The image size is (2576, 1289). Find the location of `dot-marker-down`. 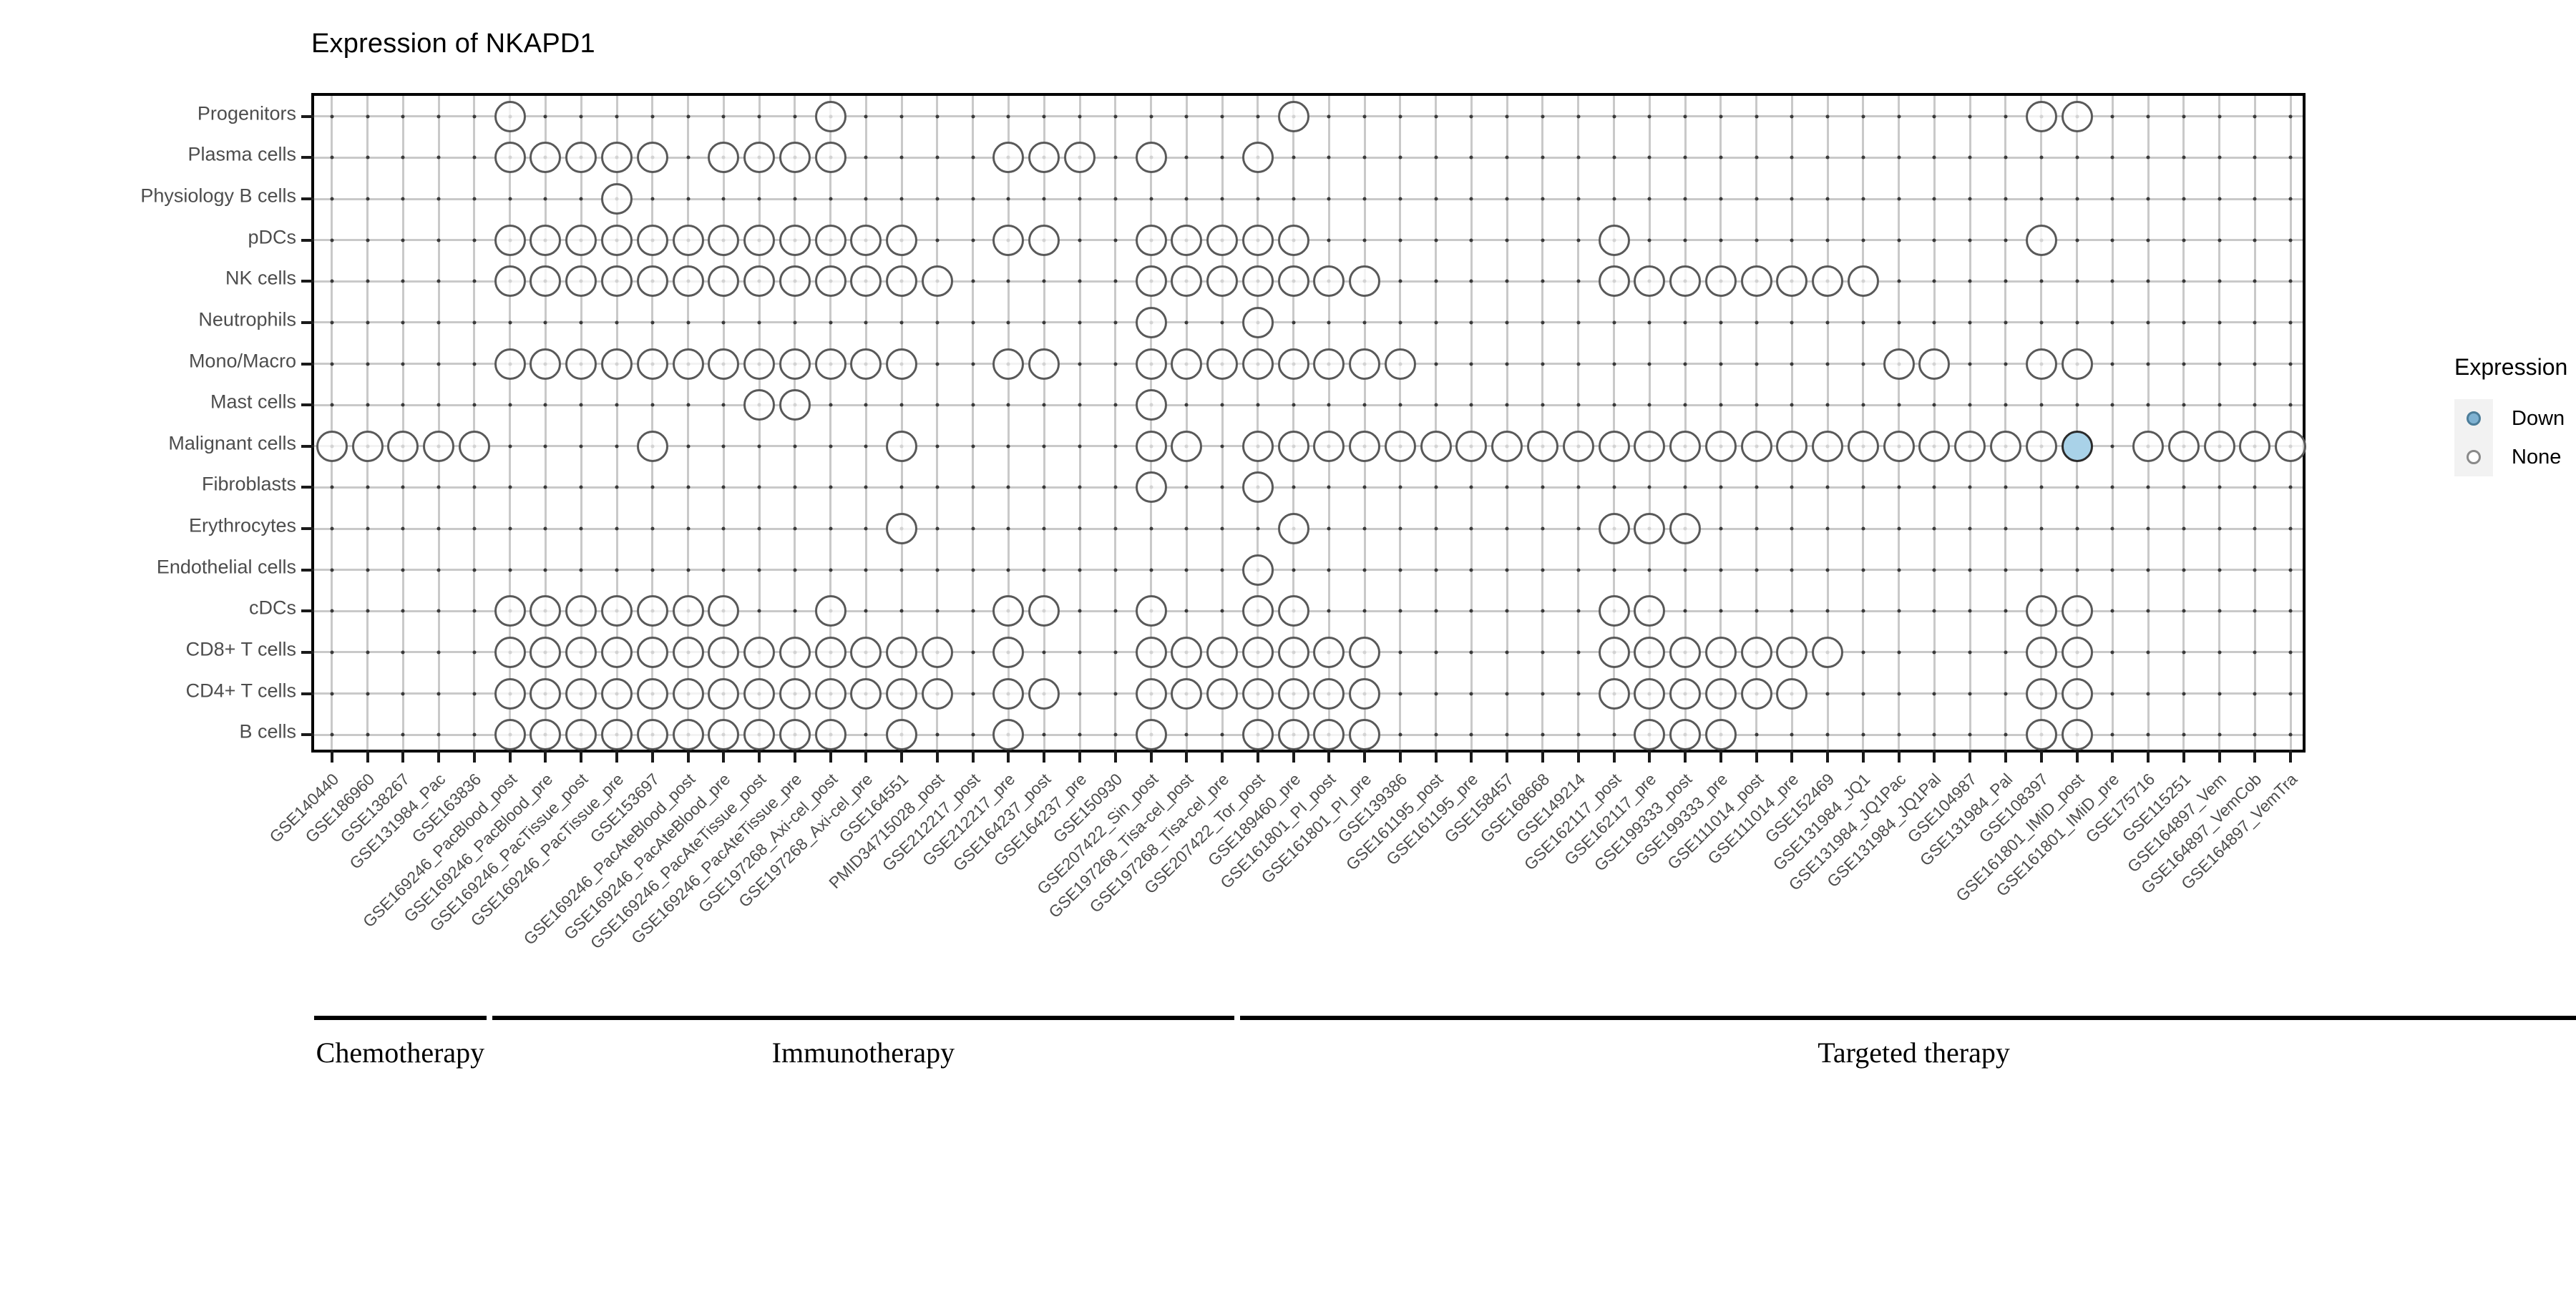

dot-marker-down is located at coordinates (2077, 446).